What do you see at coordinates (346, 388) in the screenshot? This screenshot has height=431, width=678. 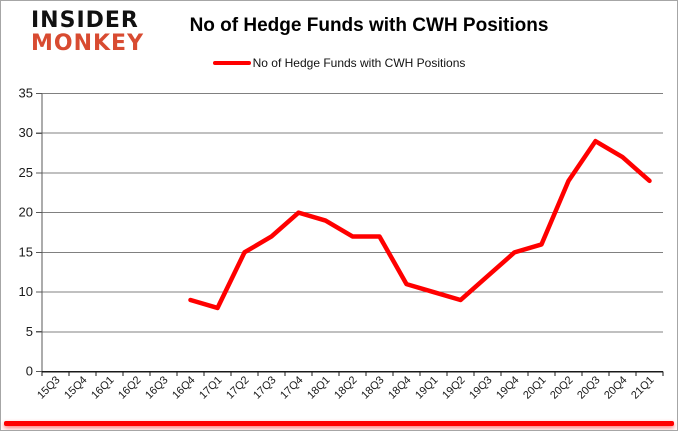 I see `x-tick-label: 18Q2` at bounding box center [346, 388].